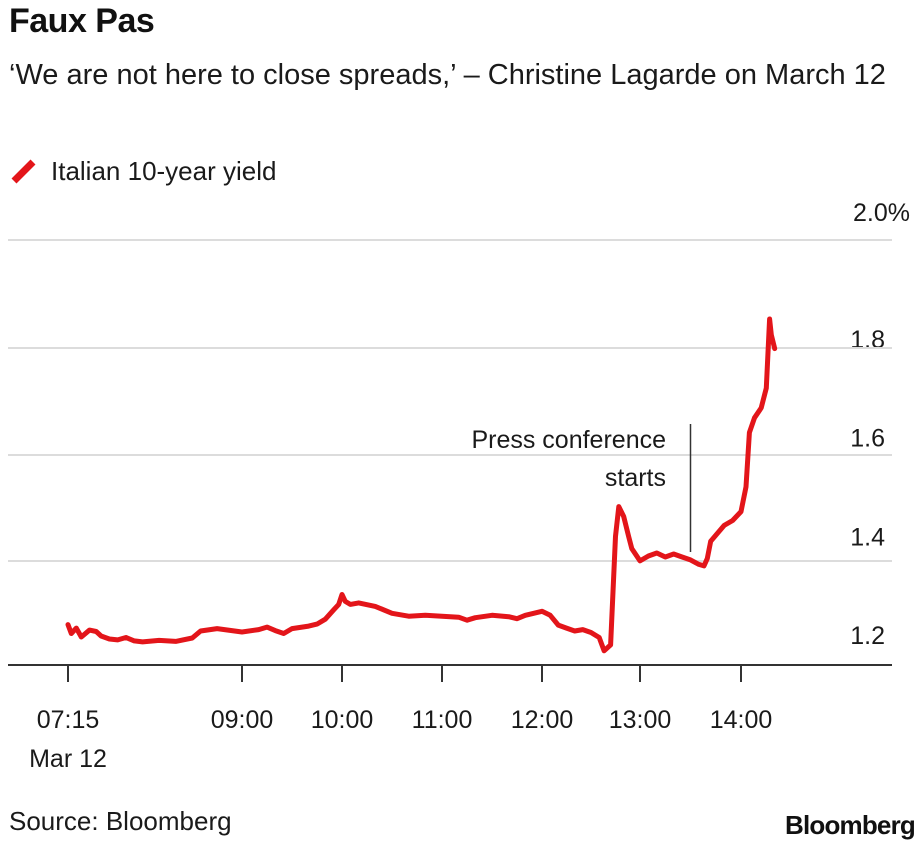 This screenshot has height=848, width=923. What do you see at coordinates (442, 720) in the screenshot?
I see `x-tick-label: 11:00` at bounding box center [442, 720].